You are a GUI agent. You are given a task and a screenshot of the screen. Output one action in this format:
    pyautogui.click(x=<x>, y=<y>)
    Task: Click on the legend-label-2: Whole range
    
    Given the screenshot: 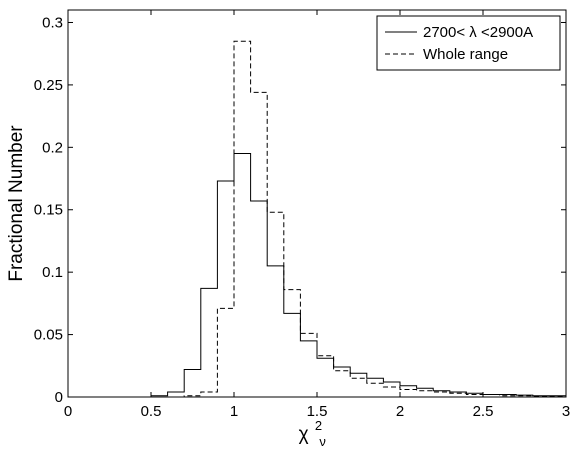 What is the action you would take?
    pyautogui.click(x=465, y=54)
    